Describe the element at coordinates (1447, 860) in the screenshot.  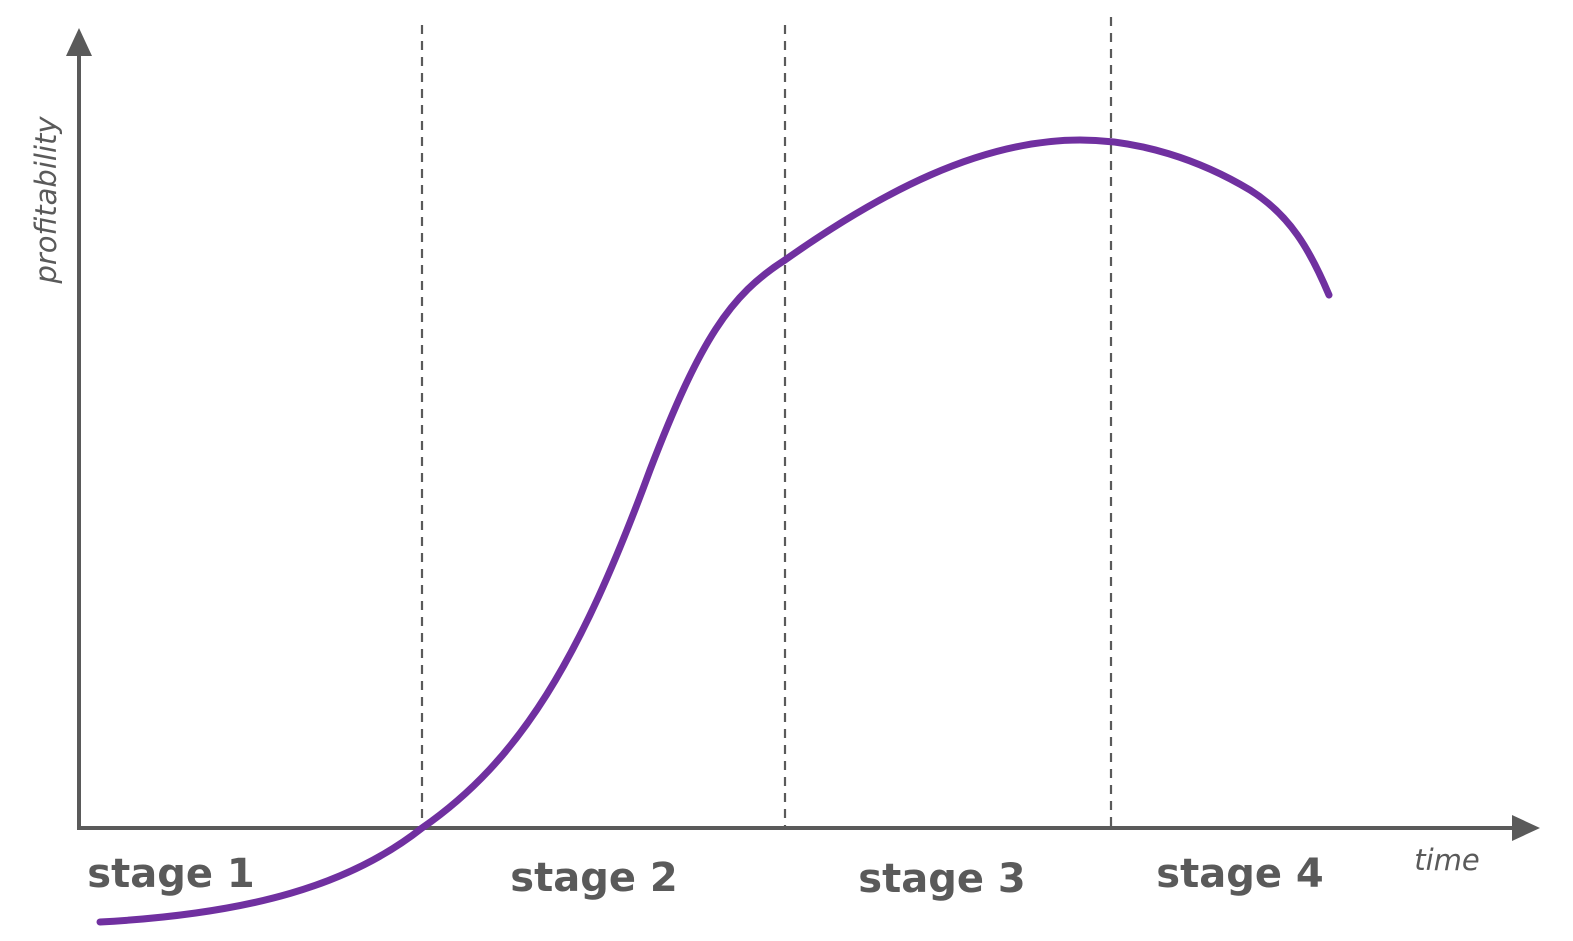
I see `x-axis-label: time` at that location.